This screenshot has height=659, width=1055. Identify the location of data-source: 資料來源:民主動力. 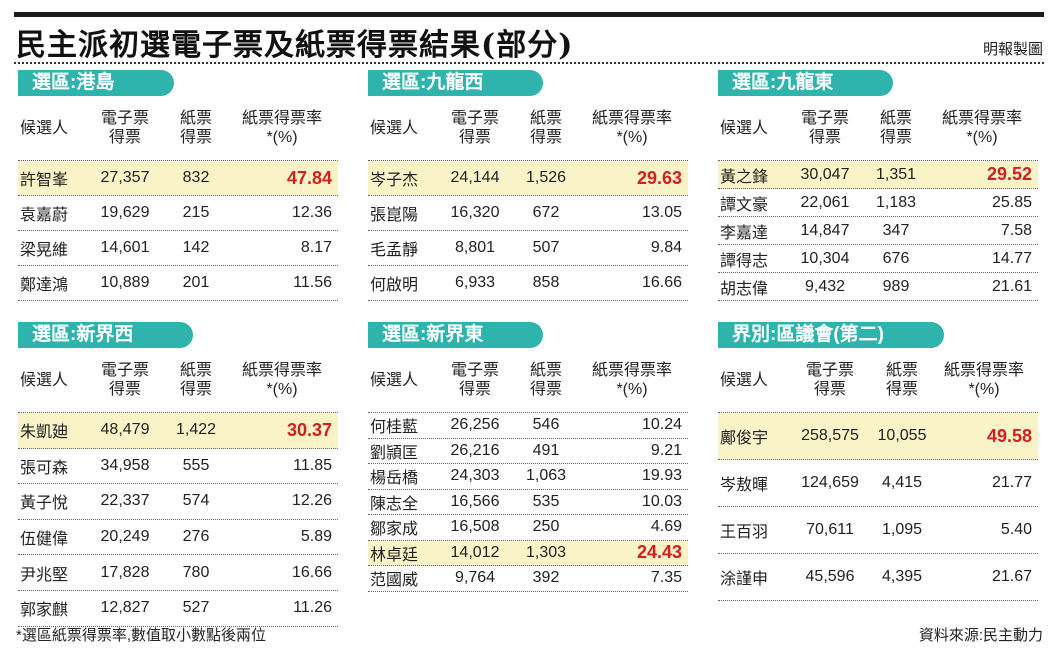
(980, 635).